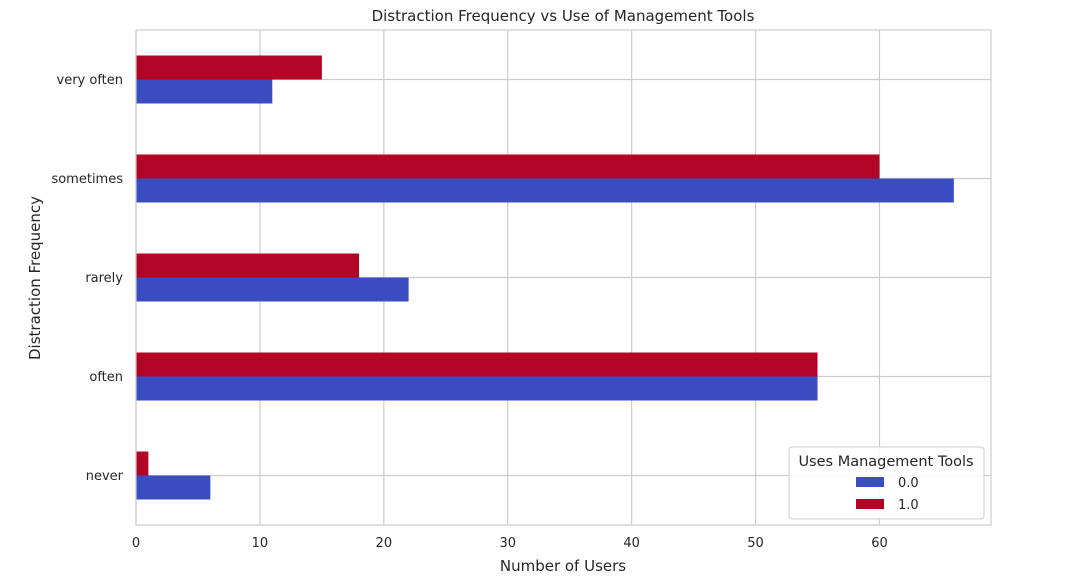 The image size is (1092, 587). Describe the element at coordinates (755, 543) in the screenshot. I see `x-tick-label-5: 50` at that location.